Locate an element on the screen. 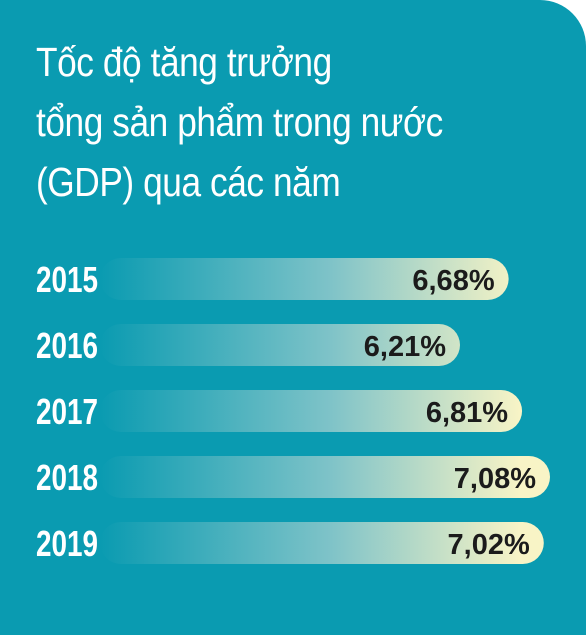 This screenshot has width=586, height=635. value-label-2017: 6,81% is located at coordinates (467, 413).